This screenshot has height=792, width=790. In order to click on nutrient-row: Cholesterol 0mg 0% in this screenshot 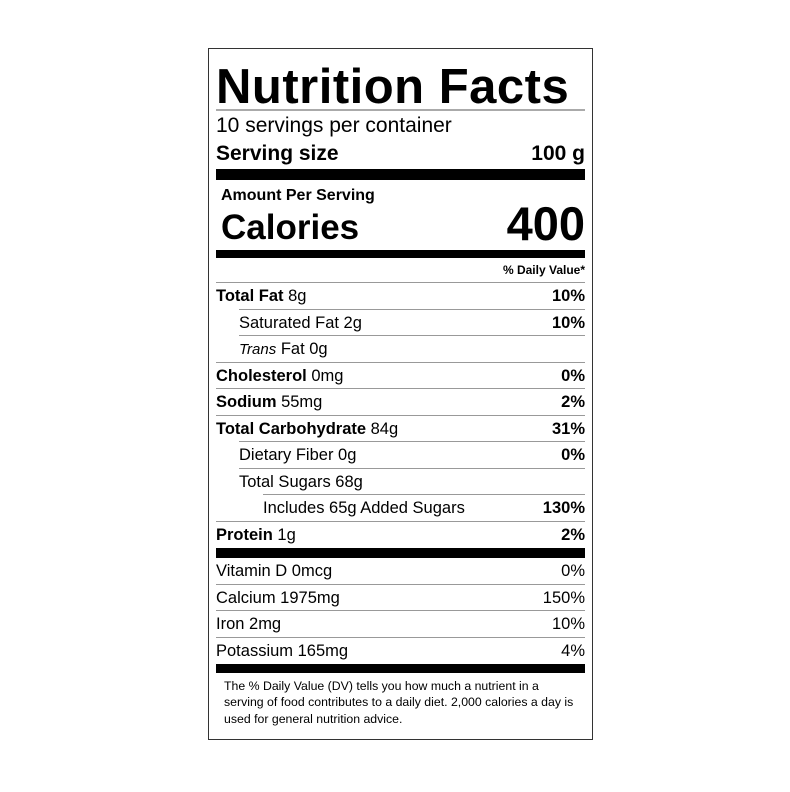, I will do `click(400, 376)`.